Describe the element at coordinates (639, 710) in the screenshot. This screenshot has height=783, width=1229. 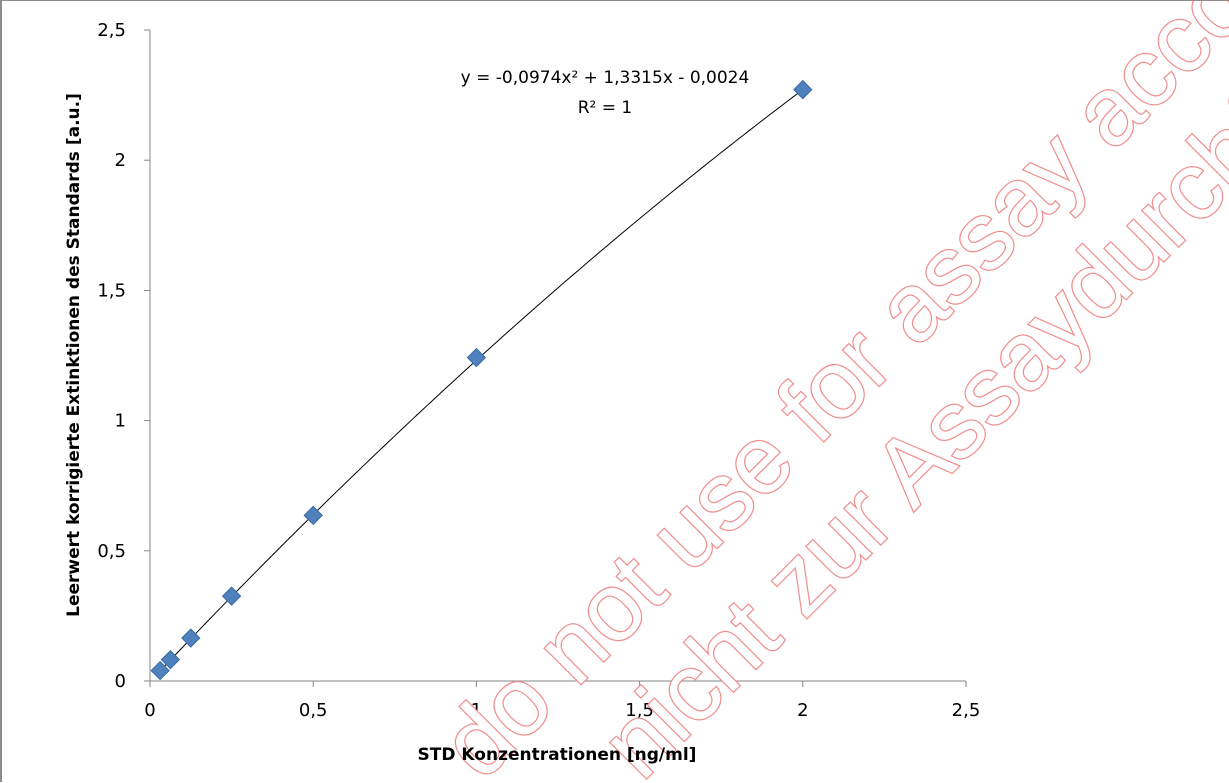
I see `x-tick-label: 1,5` at that location.